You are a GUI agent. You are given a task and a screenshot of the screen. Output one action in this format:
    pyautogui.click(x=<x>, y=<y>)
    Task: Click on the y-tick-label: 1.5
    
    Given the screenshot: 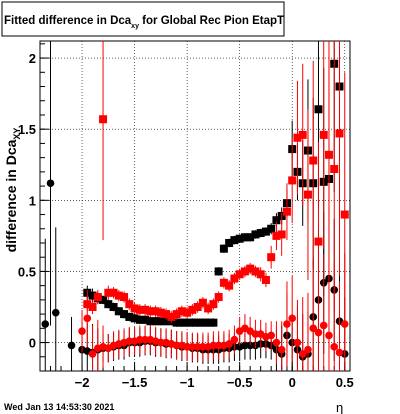 What is the action you would take?
    pyautogui.click(x=27, y=129)
    